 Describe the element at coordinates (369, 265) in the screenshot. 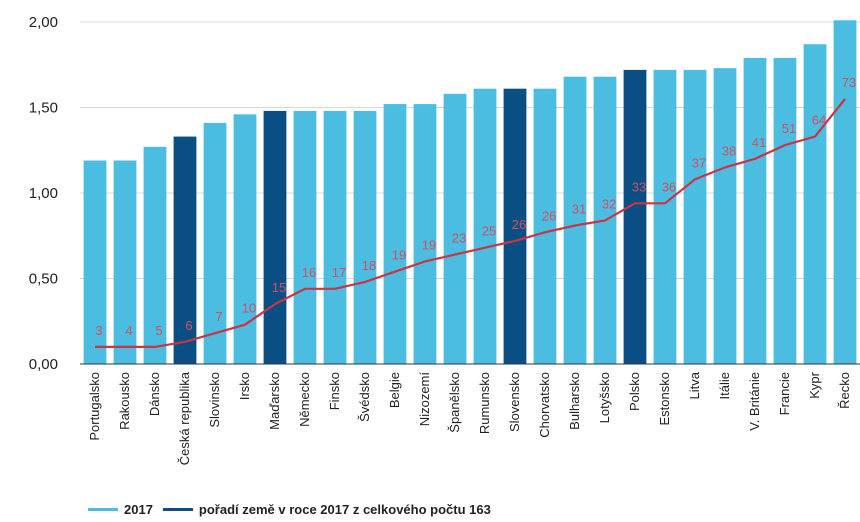

I see `rank-label: 18` at that location.